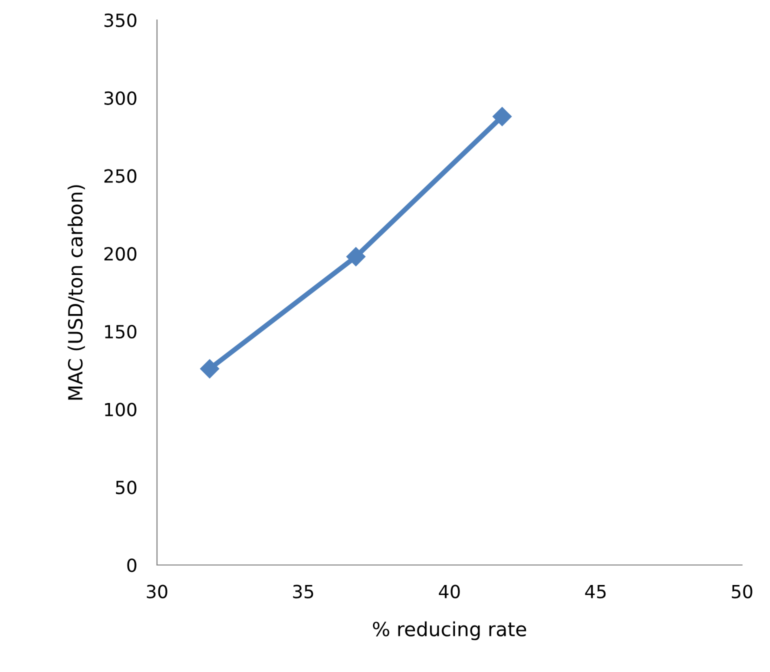  I want to click on y-tick-label: 200, so click(120, 254).